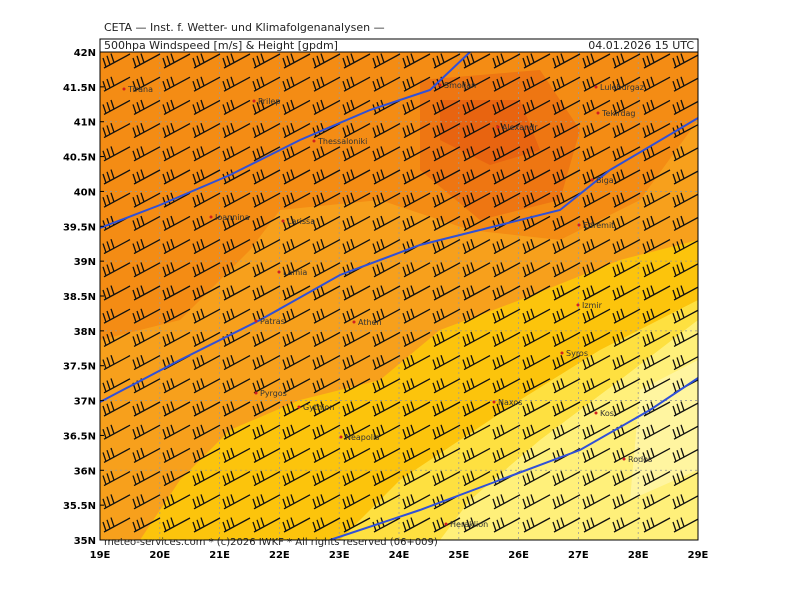 This screenshot has width=800, height=604. Describe the element at coordinates (399, 45) in the screenshot. I see `panel-header` at that location.